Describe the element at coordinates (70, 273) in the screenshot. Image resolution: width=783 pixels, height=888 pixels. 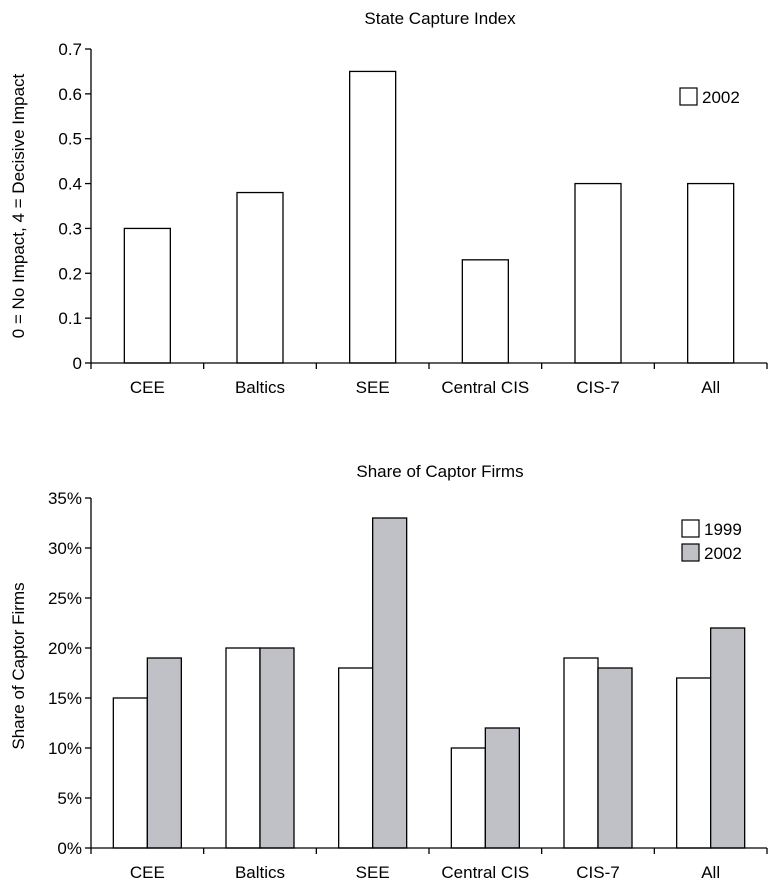
I see `y-tick-label: 0.2` at that location.